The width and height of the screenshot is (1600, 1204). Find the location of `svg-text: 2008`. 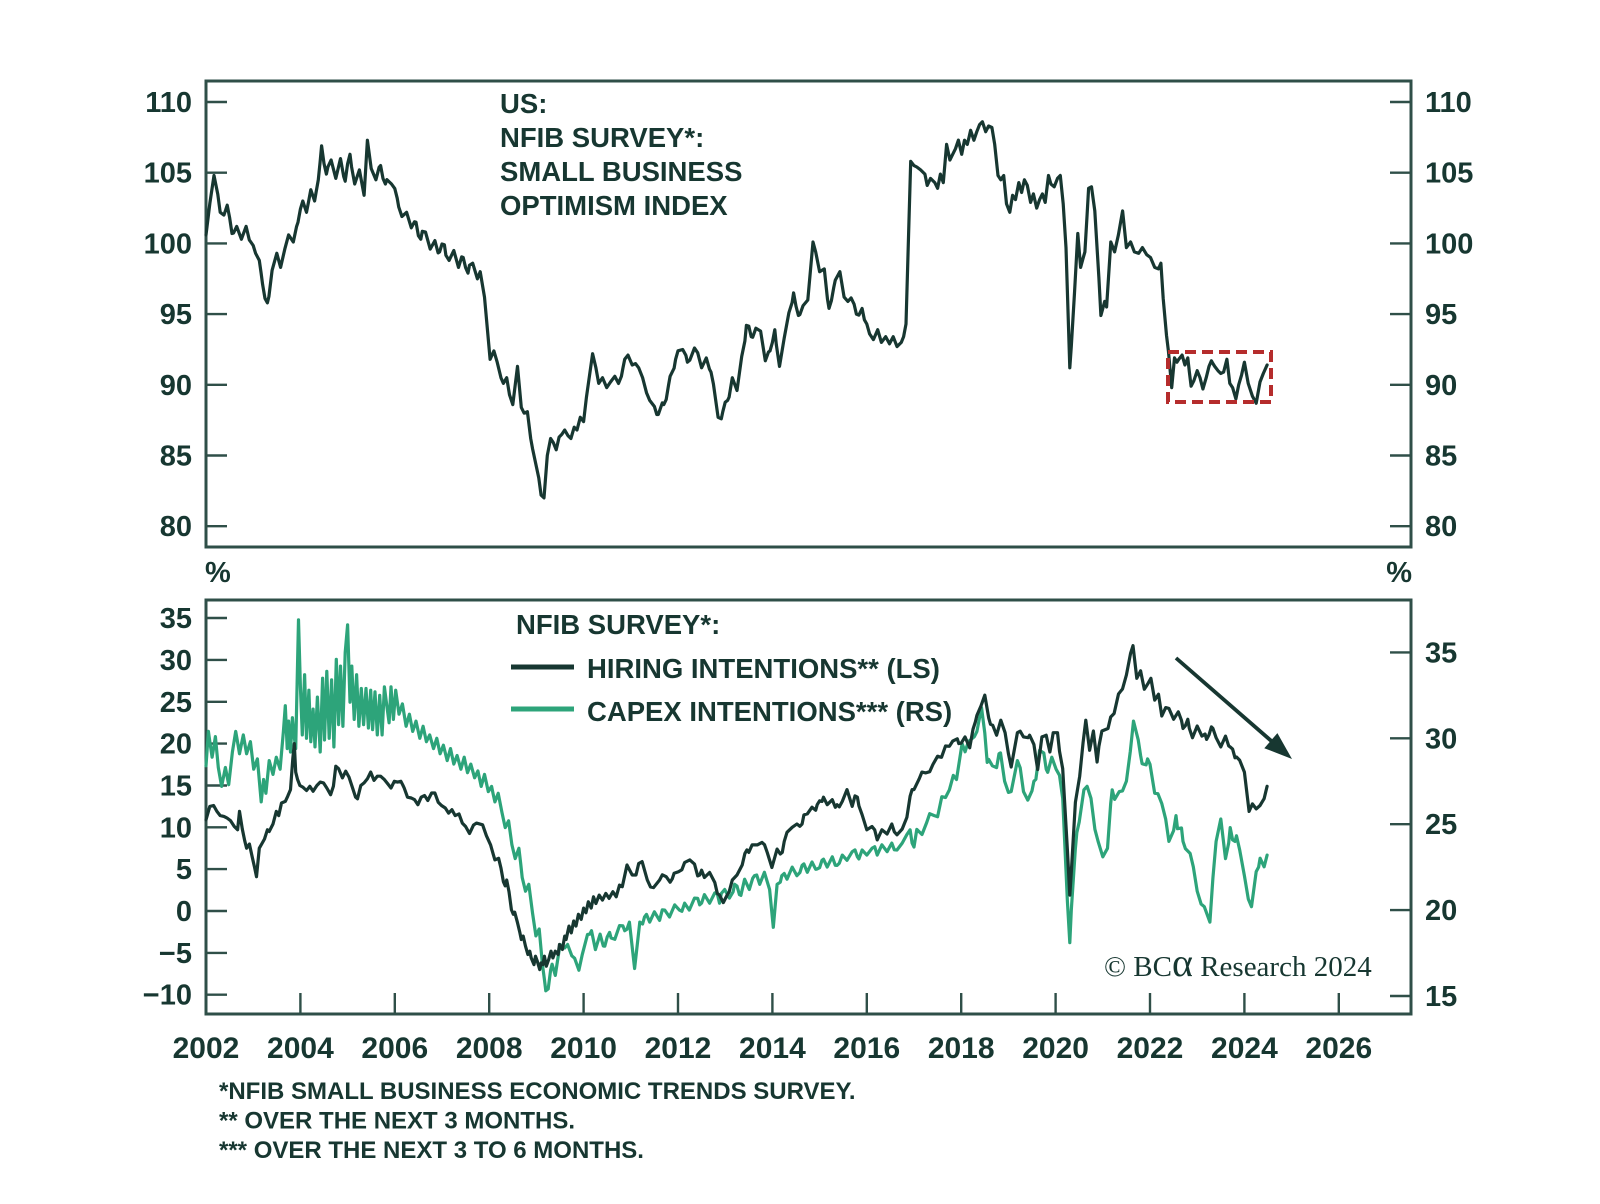

svg-text: 2008 is located at coordinates (489, 1048).